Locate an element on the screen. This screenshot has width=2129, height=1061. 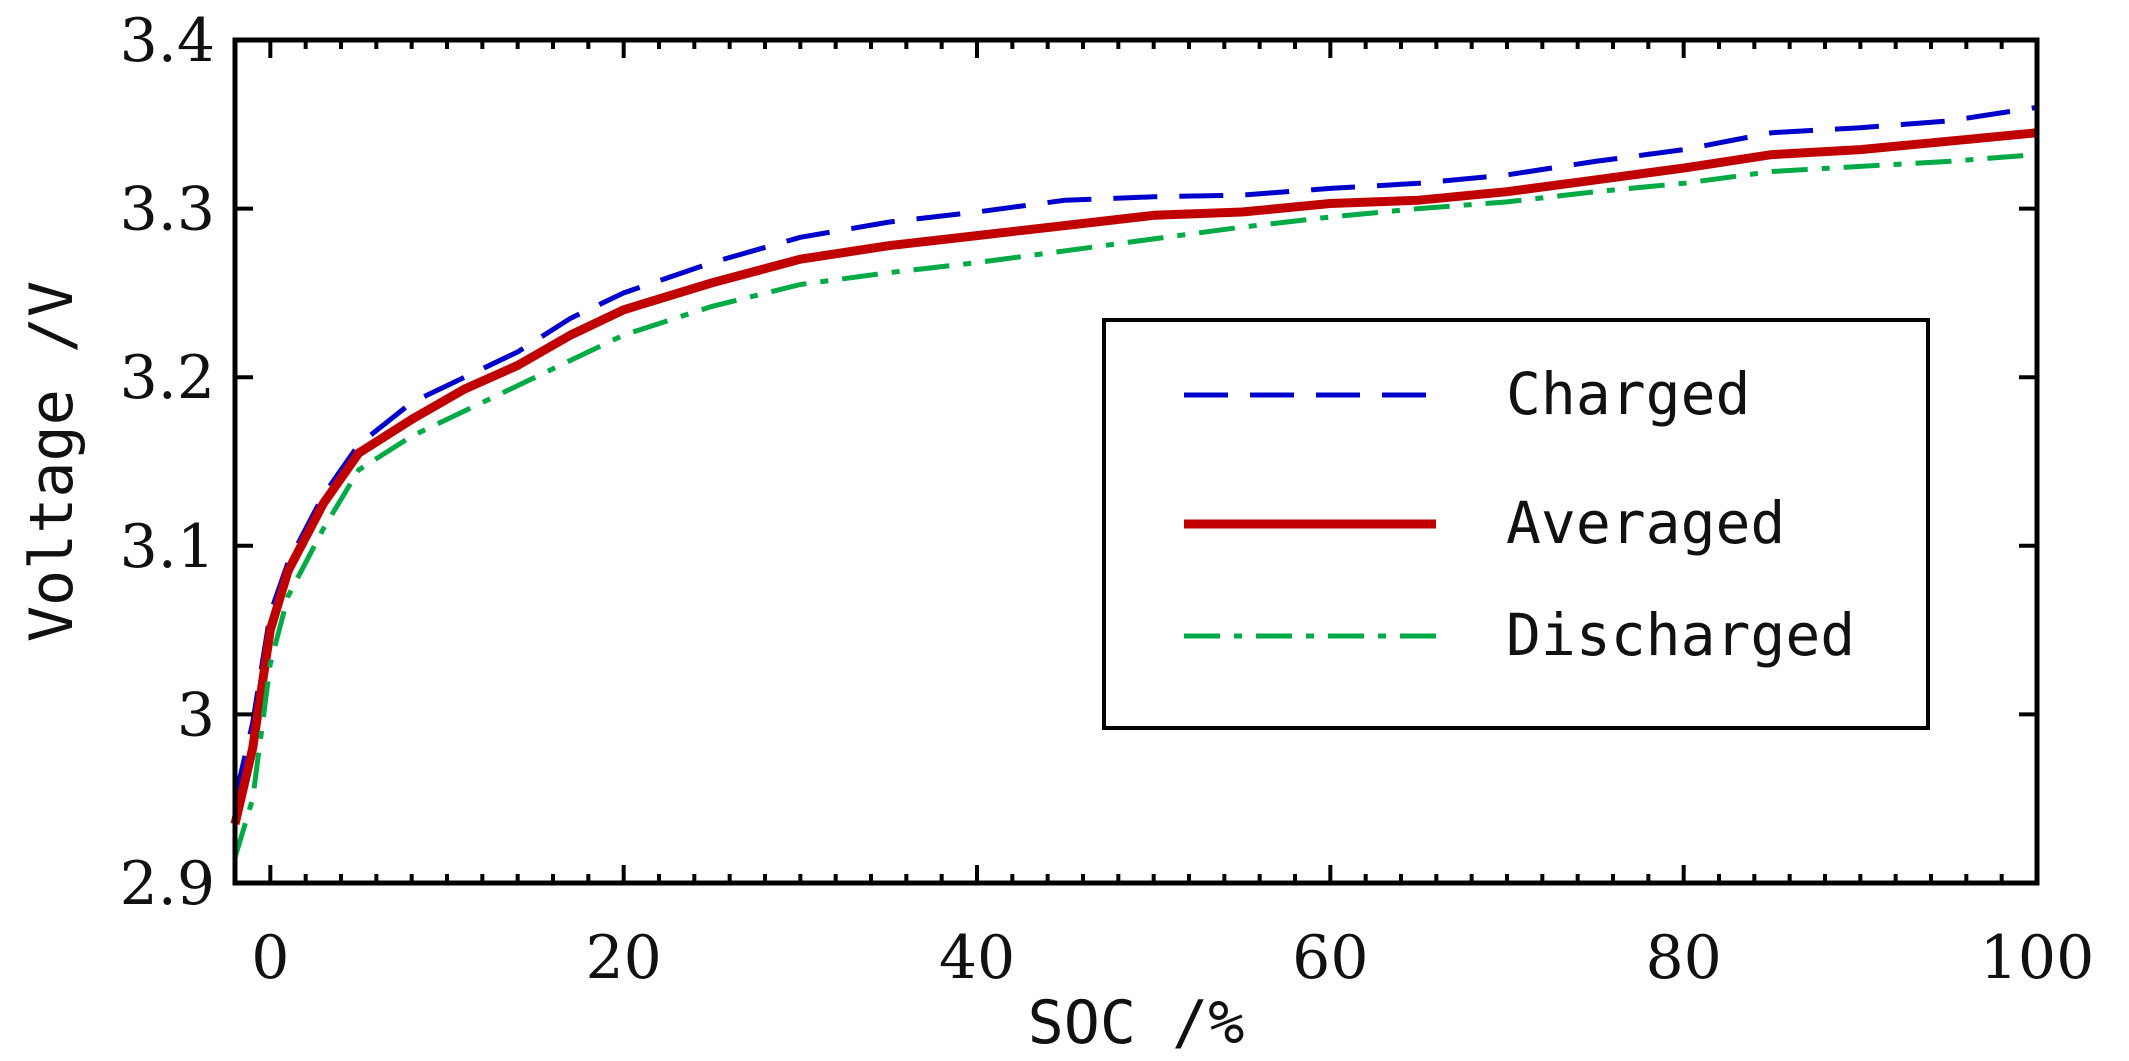
x-tick-label: 60 is located at coordinates (1330, 958).